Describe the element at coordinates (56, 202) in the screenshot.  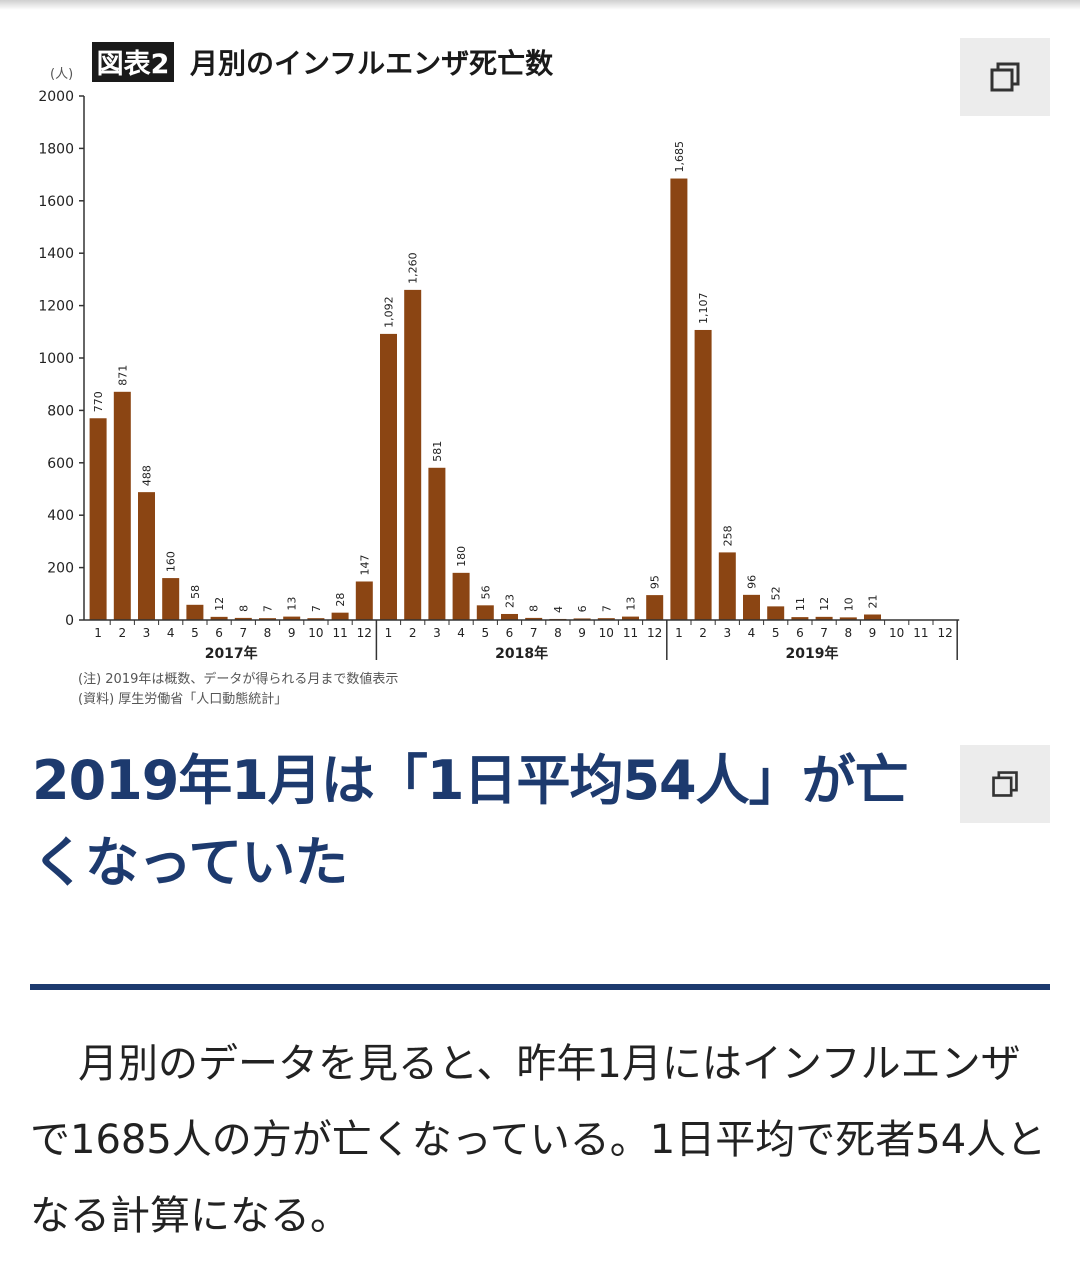
I see `y-tick-label: 1600` at that location.